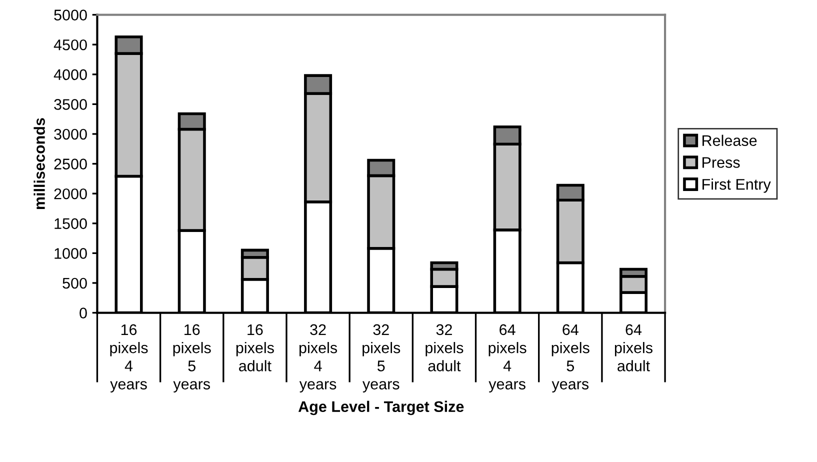 The height and width of the screenshot is (462, 817). I want to click on x-tick-label: 64 pixels 4 years, so click(507, 358).